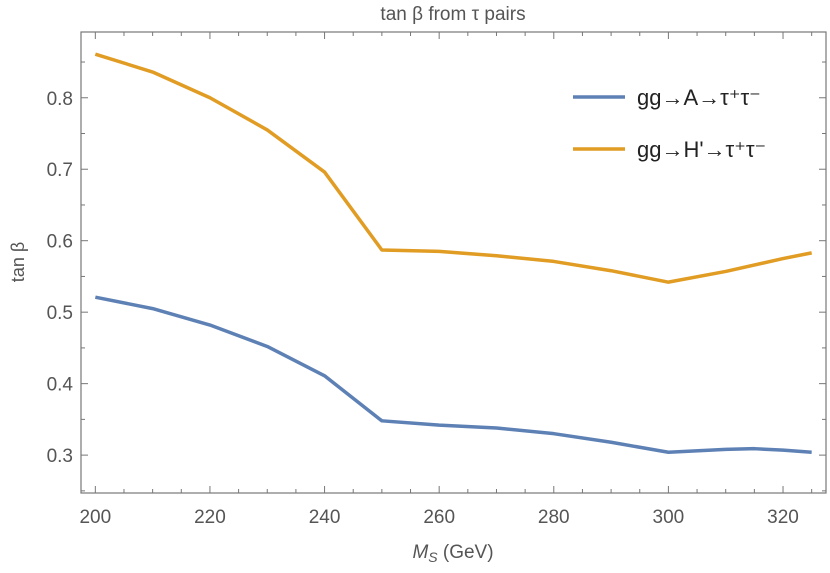 The width and height of the screenshot is (830, 573). Describe the element at coordinates (60, 170) in the screenshot. I see `y-tick-label: 0.7` at that location.